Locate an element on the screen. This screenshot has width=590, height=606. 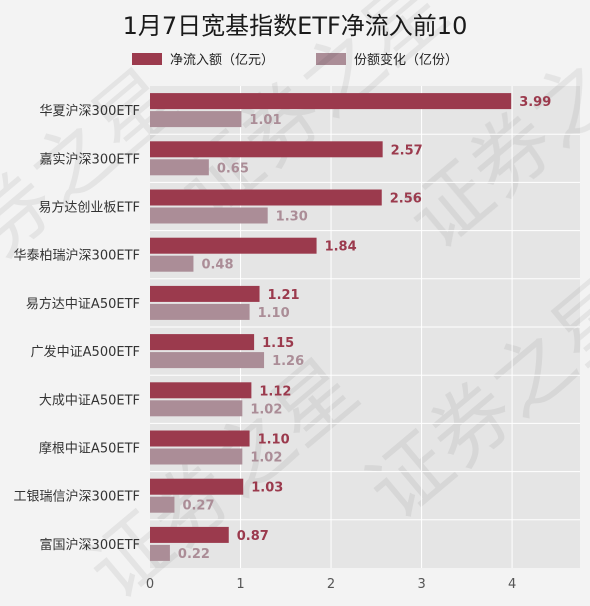
net-inflow-value-label: 2.57 is located at coordinates (407, 150).